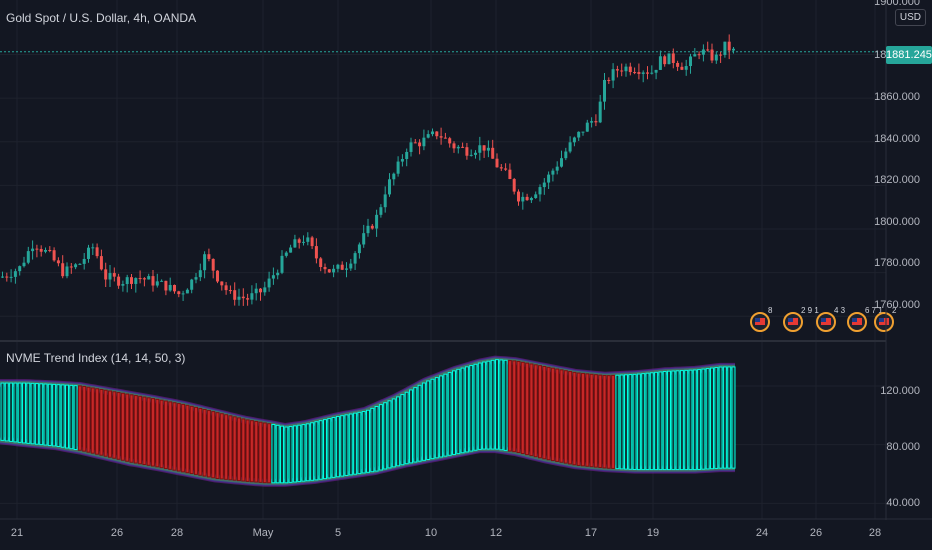 The image size is (932, 550). What do you see at coordinates (810, 310) in the screenshot?
I see `event-count: 2 9 1` at bounding box center [810, 310].